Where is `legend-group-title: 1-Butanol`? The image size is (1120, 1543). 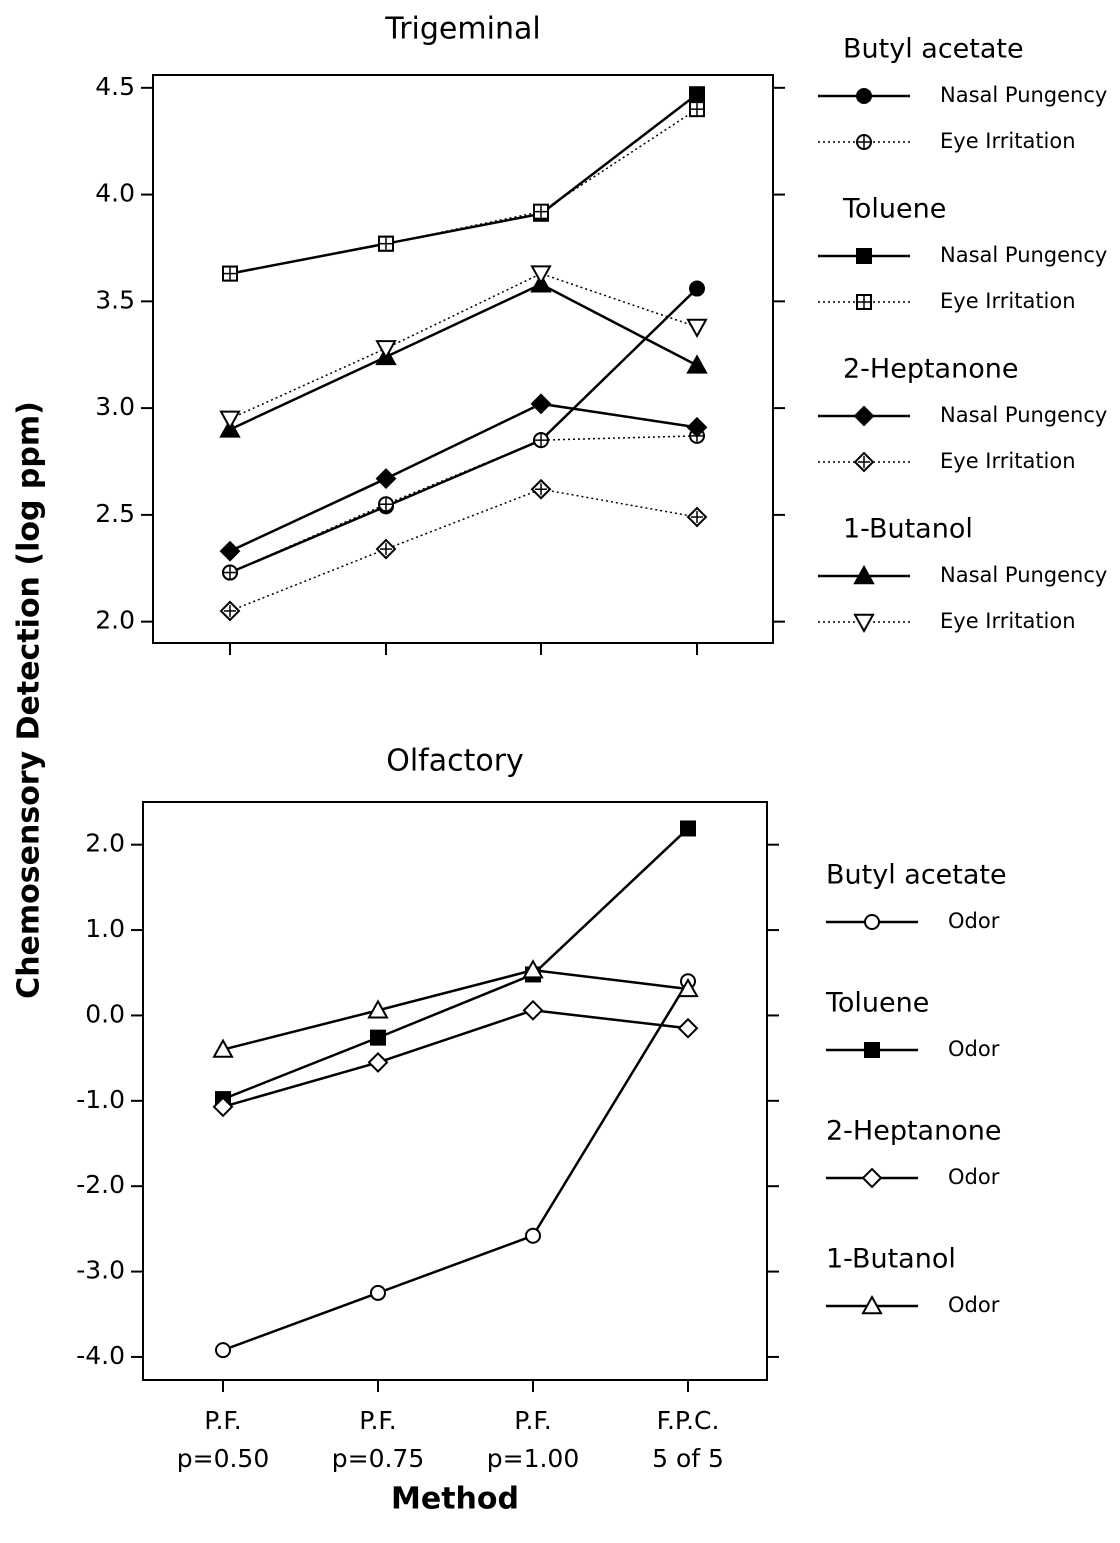
legend-group-title: 1-Butanol is located at coordinates (908, 529).